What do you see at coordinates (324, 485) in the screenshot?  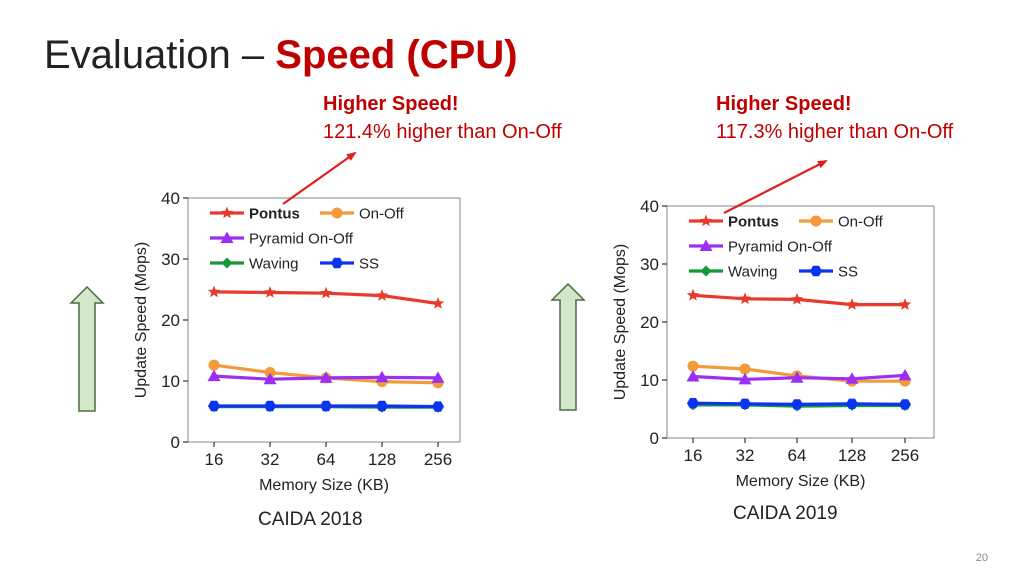 I see `x-axis-label: Memory Size (KB)` at bounding box center [324, 485].